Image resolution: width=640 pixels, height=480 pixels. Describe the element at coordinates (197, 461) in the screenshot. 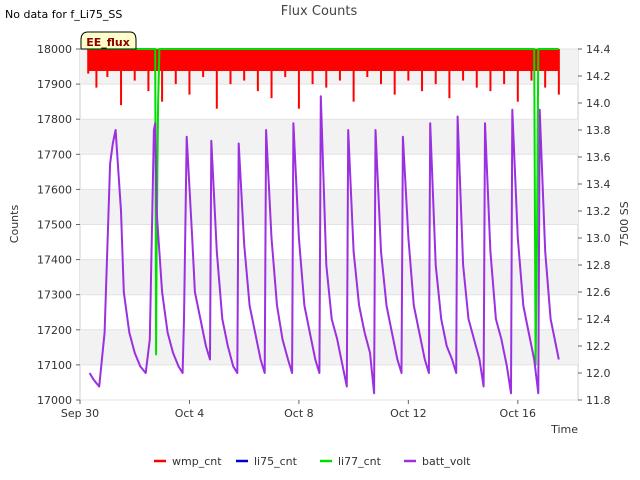

I see `legend-label: wmp_cnt` at that location.